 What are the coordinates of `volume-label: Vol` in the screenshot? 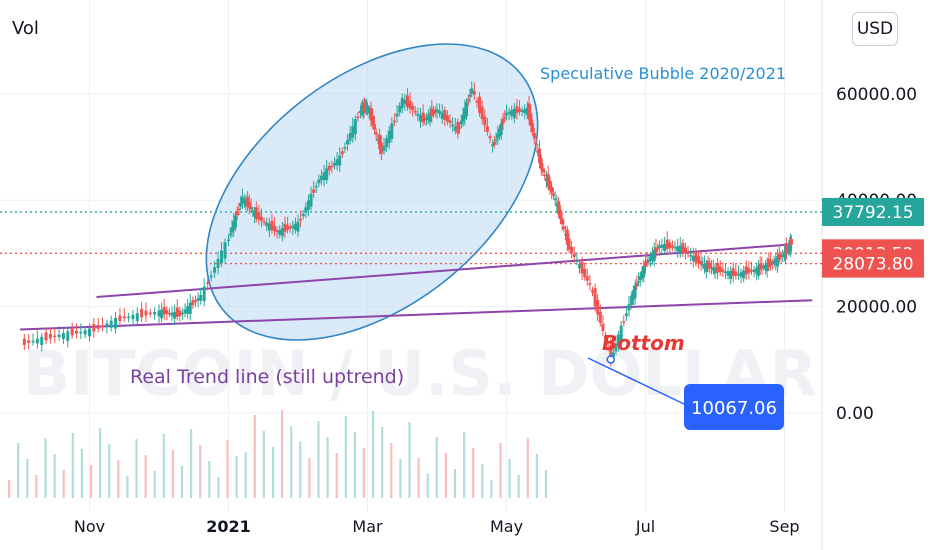 It's located at (25, 28).